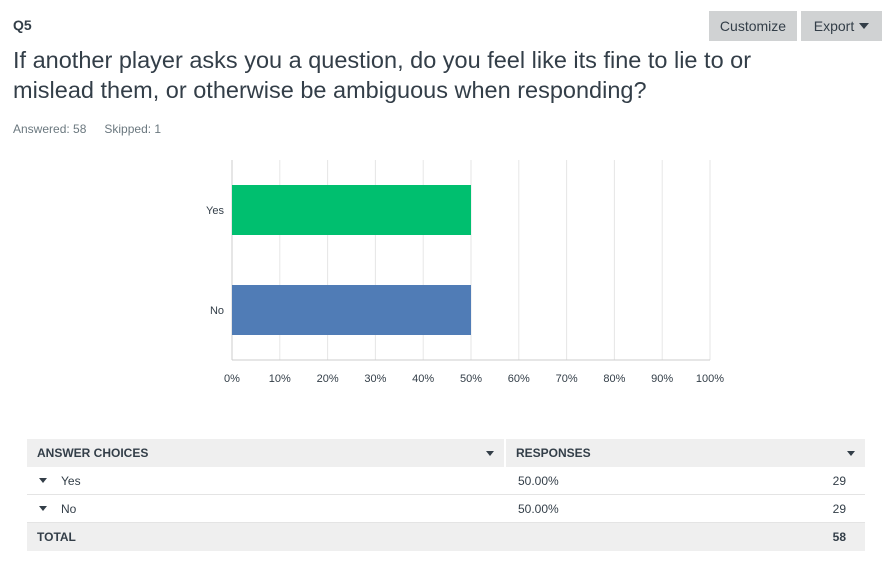  Describe the element at coordinates (614, 379) in the screenshot. I see `x-tick-label: 80%` at that location.